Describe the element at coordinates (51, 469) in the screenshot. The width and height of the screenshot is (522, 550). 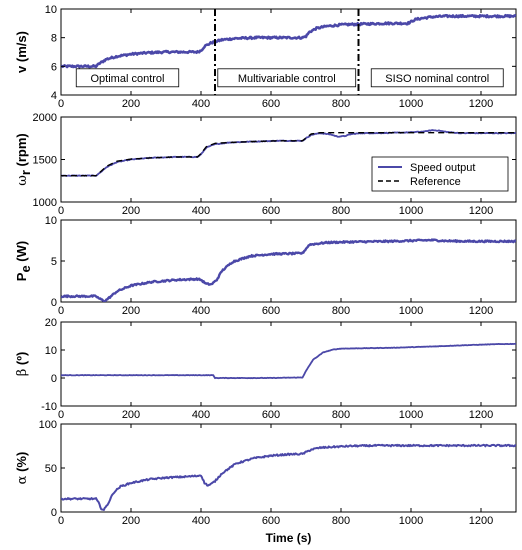
I see `y-tick-label: 50` at that location.